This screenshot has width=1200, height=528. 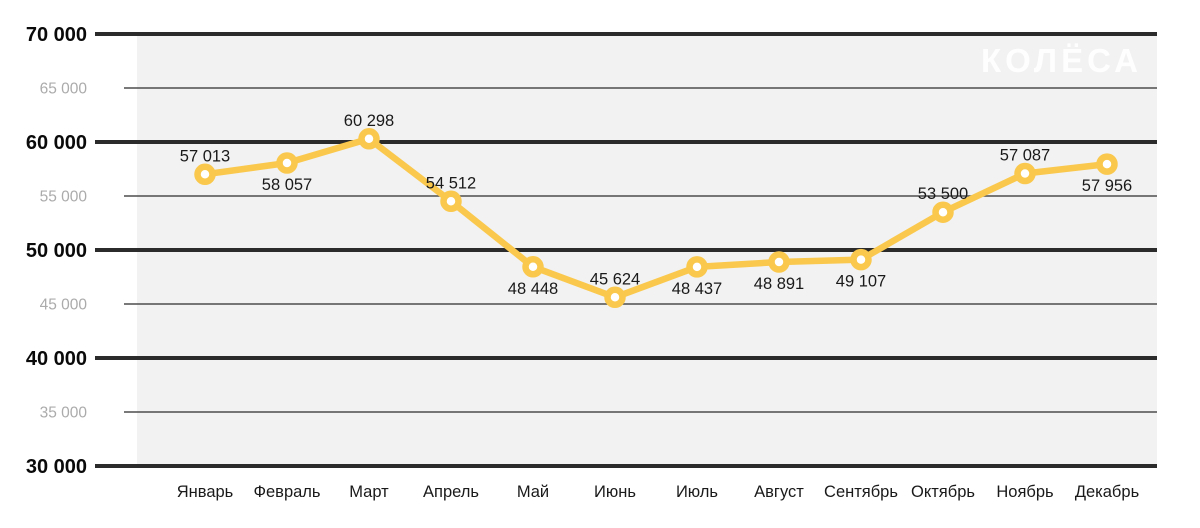 What do you see at coordinates (1025, 156) in the screenshot?
I see `data-point-label: 57 087` at bounding box center [1025, 156].